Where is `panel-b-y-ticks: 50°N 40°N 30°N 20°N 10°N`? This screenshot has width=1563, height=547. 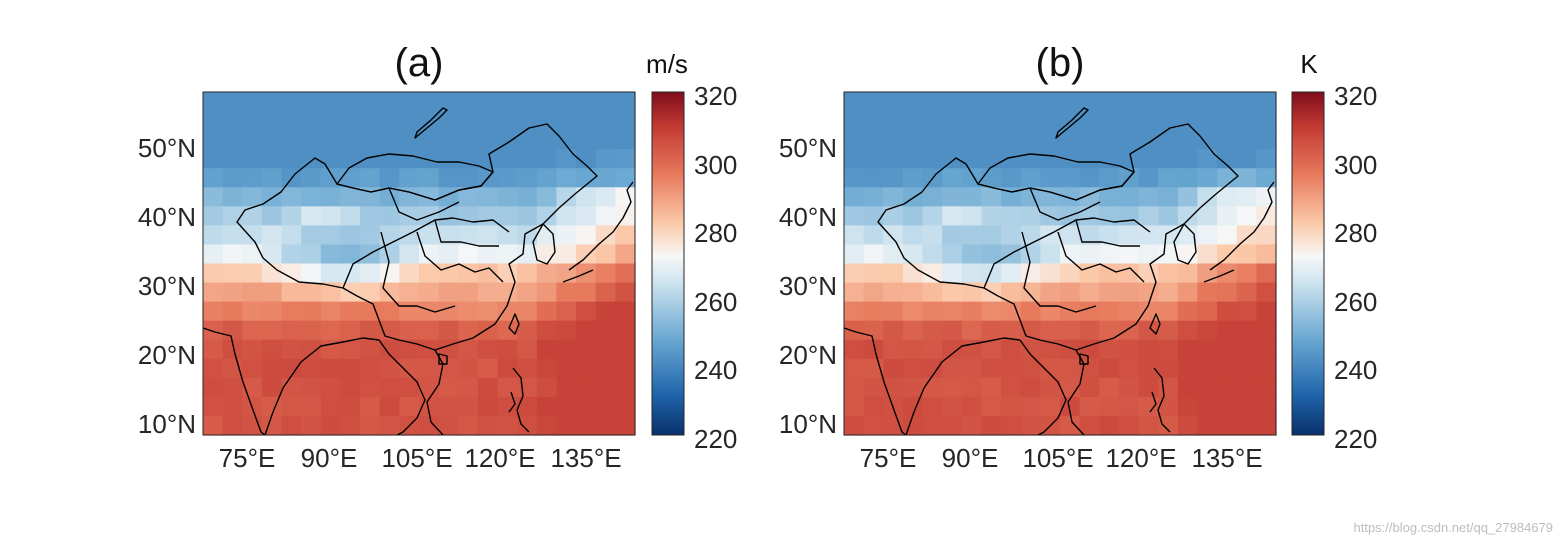
panel-b-y-ticks: 50°N 40°N 30°N 20°N 10°N is located at coordinates (808, 286).